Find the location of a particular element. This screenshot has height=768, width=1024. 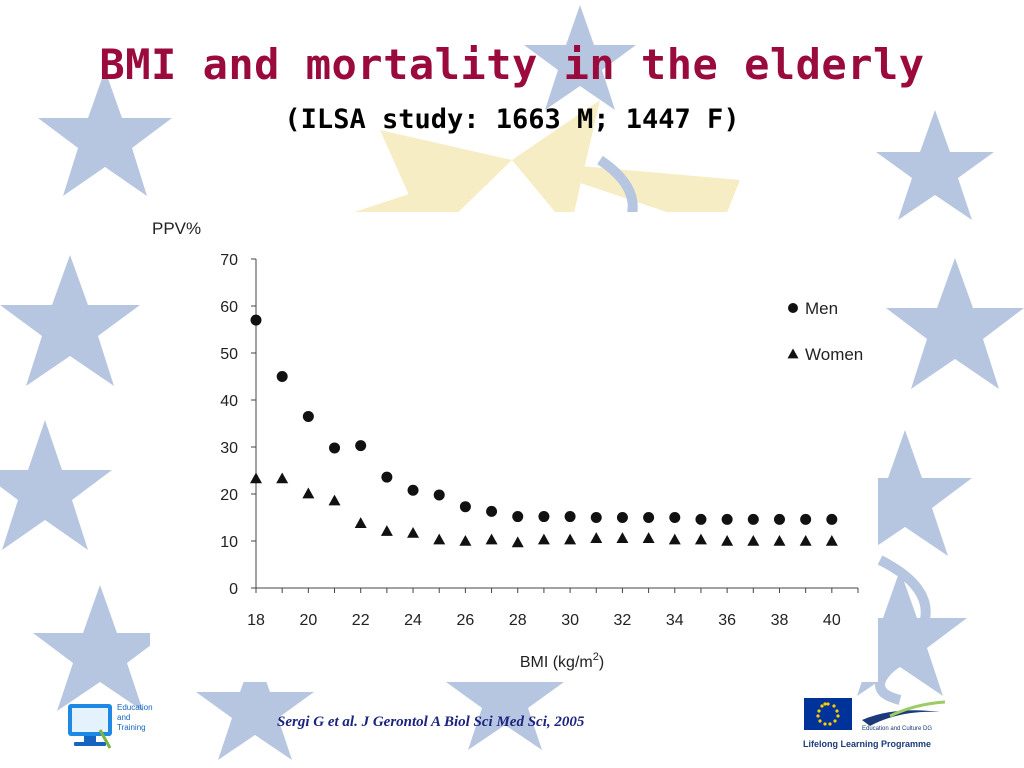

swoosh-decoration is located at coordinates (903, 630).